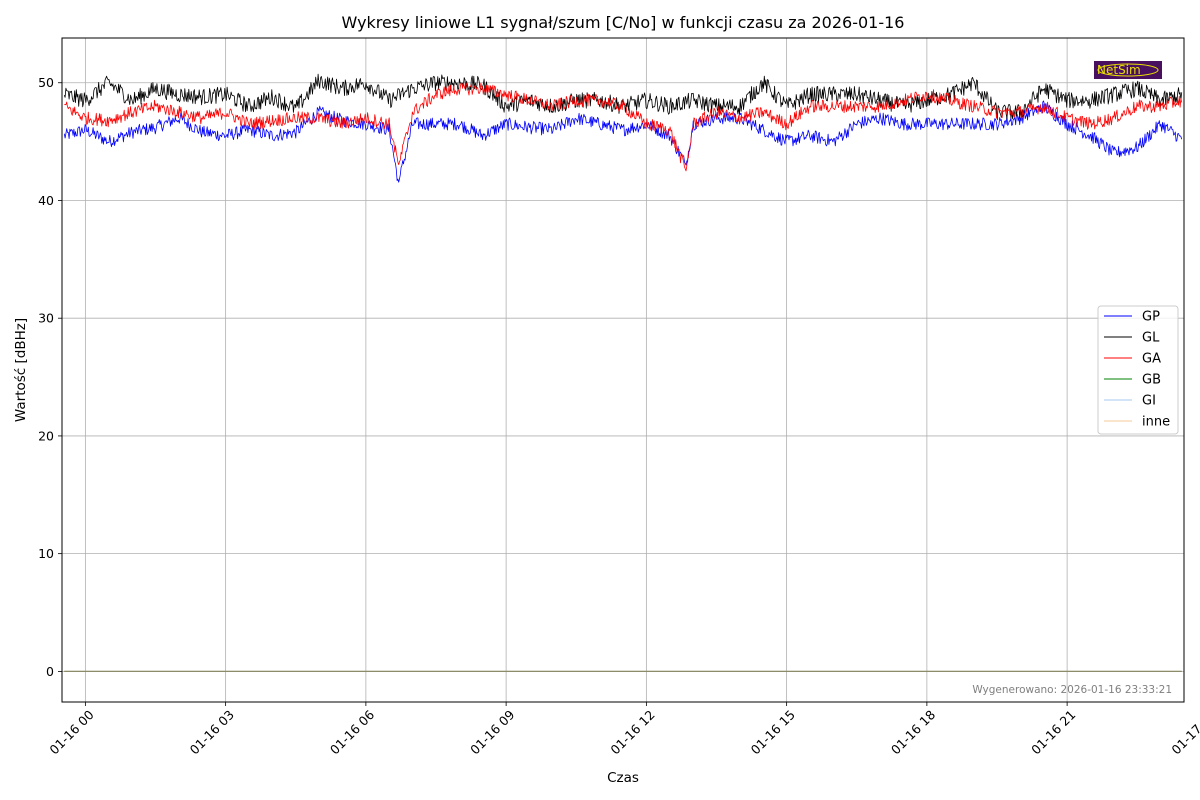 The height and width of the screenshot is (800, 1200). Describe the element at coordinates (1119, 70) in the screenshot. I see `logo-text: NetSim` at that location.